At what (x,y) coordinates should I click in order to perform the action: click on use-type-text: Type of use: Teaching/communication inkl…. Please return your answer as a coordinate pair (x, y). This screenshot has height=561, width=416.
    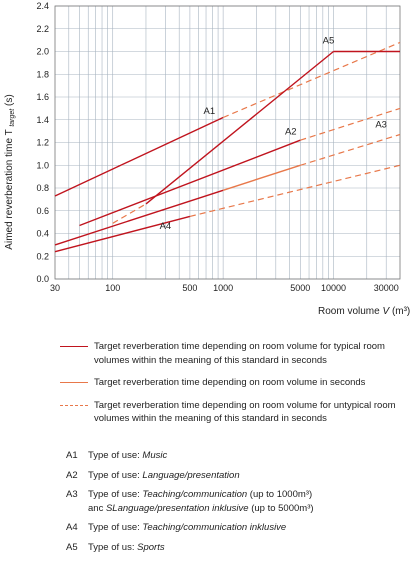
    Looking at the image, I should click on (187, 527).